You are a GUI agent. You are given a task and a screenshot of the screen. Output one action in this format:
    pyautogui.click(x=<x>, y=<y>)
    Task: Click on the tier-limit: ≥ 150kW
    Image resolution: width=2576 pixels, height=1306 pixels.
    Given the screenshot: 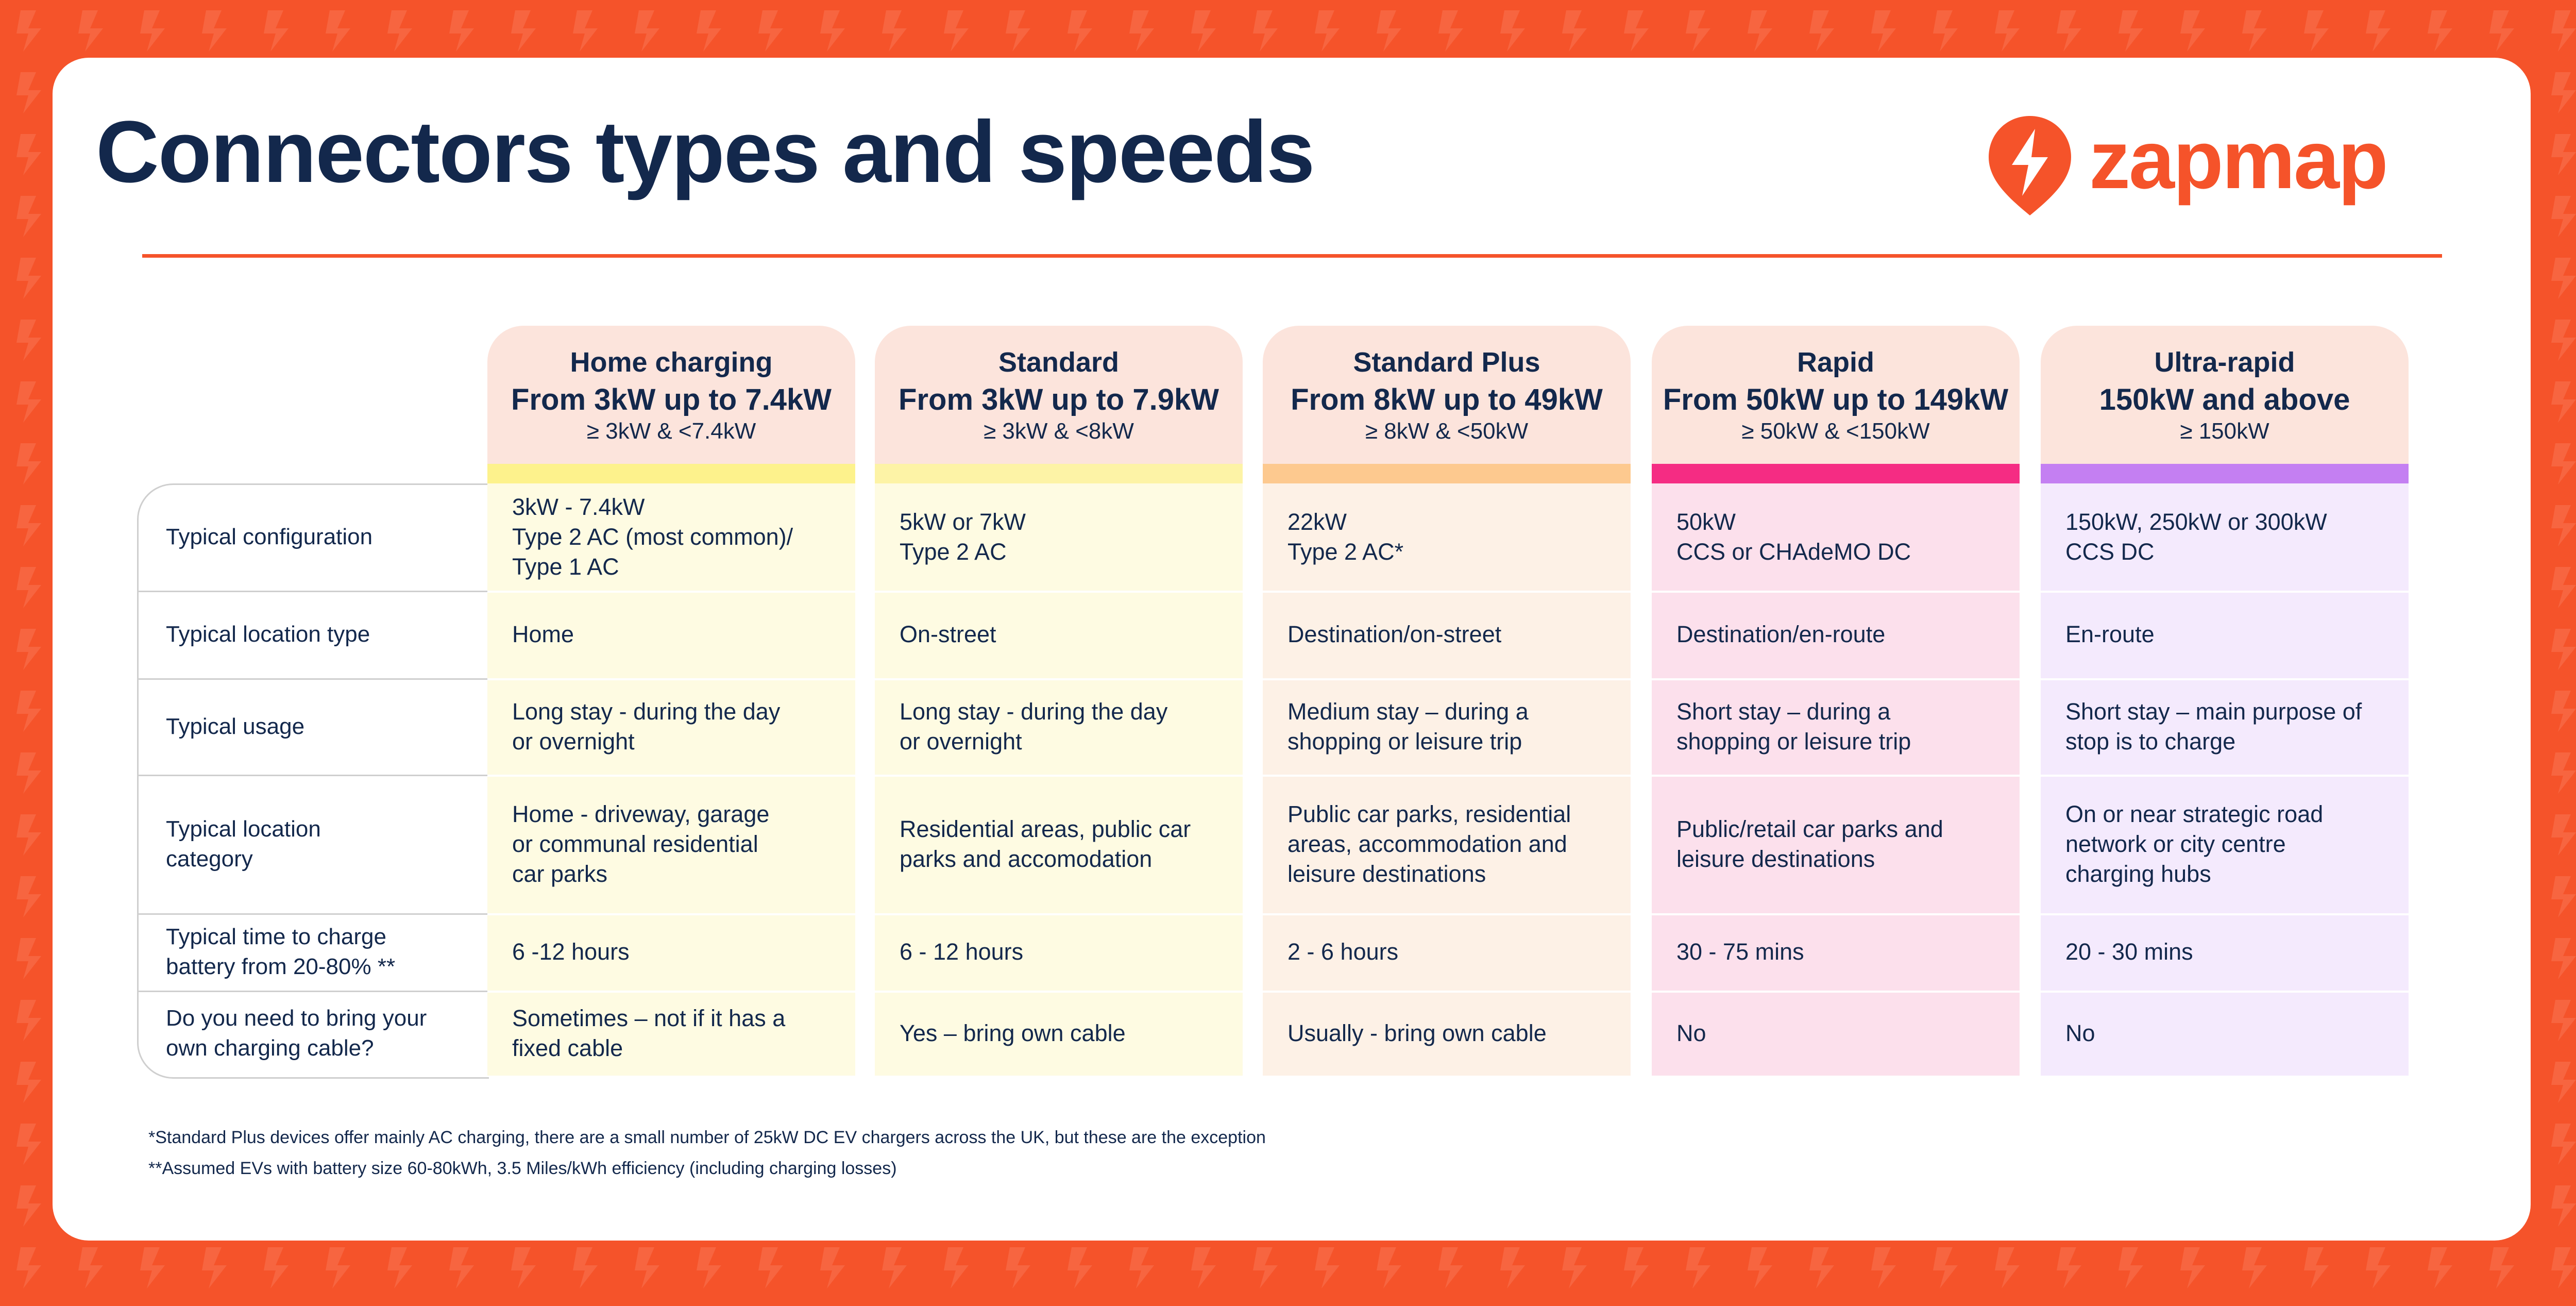 What is the action you would take?
    pyautogui.click(x=2224, y=431)
    